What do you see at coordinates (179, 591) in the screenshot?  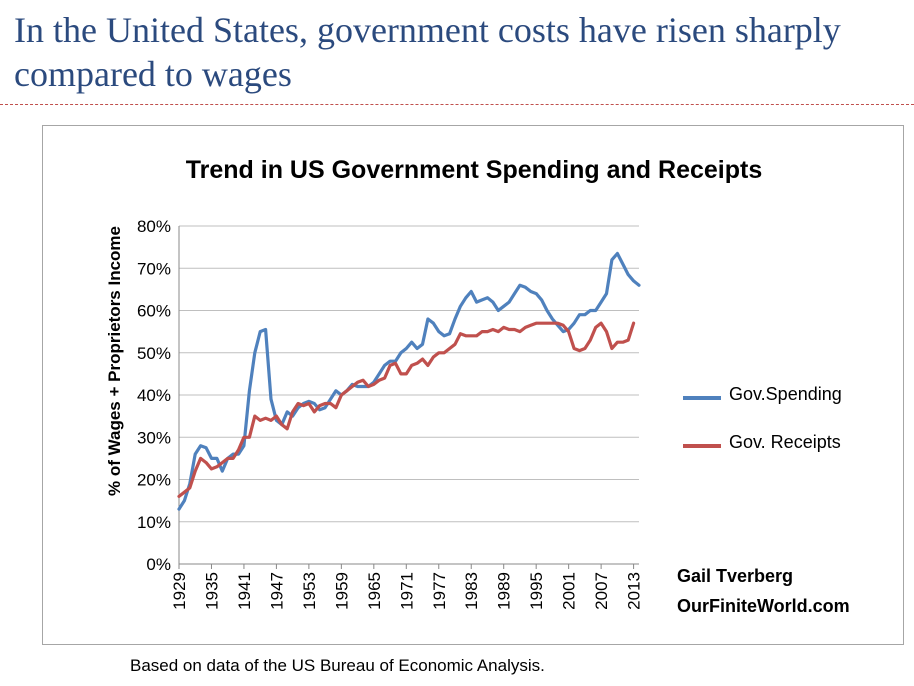 I see `x-tick-label: 1929` at bounding box center [179, 591].